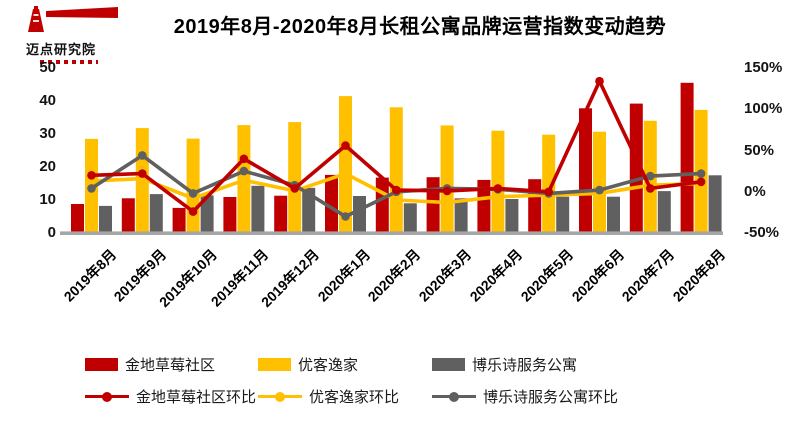 This screenshot has width=800, height=427. What do you see at coordinates (244, 171) in the screenshot?
I see `point-博乐诗服务公寓环比-2019年11月` at bounding box center [244, 171].